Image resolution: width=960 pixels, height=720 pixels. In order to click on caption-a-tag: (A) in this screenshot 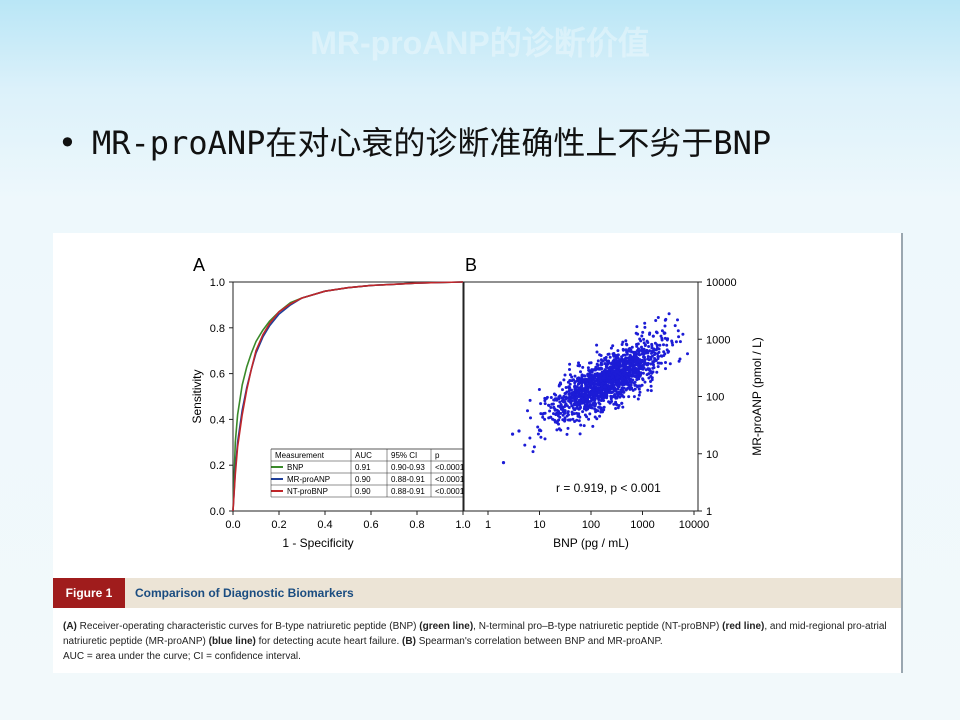, I will do `click(70, 626)`.